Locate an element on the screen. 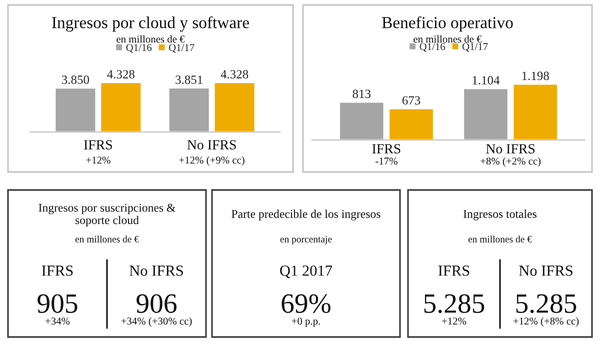 The width and height of the screenshot is (600, 346). text: -17% is located at coordinates (387, 161).